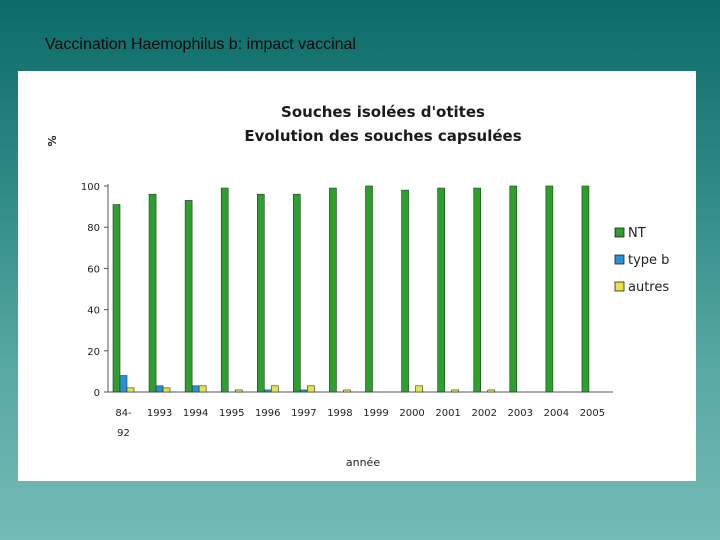 The image size is (720, 540). Describe the element at coordinates (637, 233) in the screenshot. I see `legend-label: NT` at that location.